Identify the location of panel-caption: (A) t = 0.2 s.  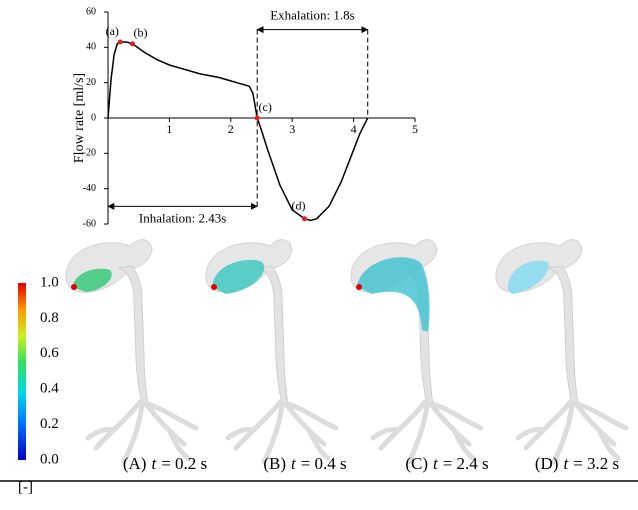
(165, 463).